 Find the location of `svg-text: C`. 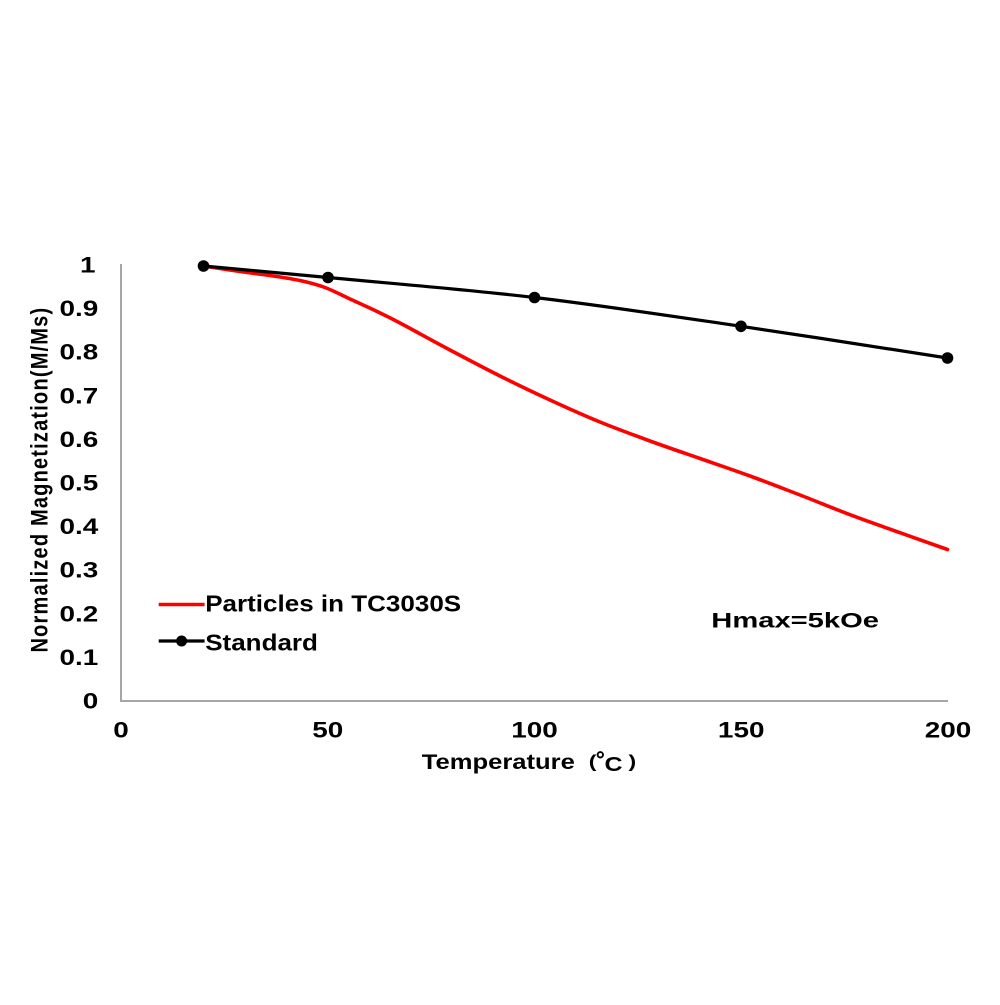

svg-text: C is located at coordinates (614, 764).